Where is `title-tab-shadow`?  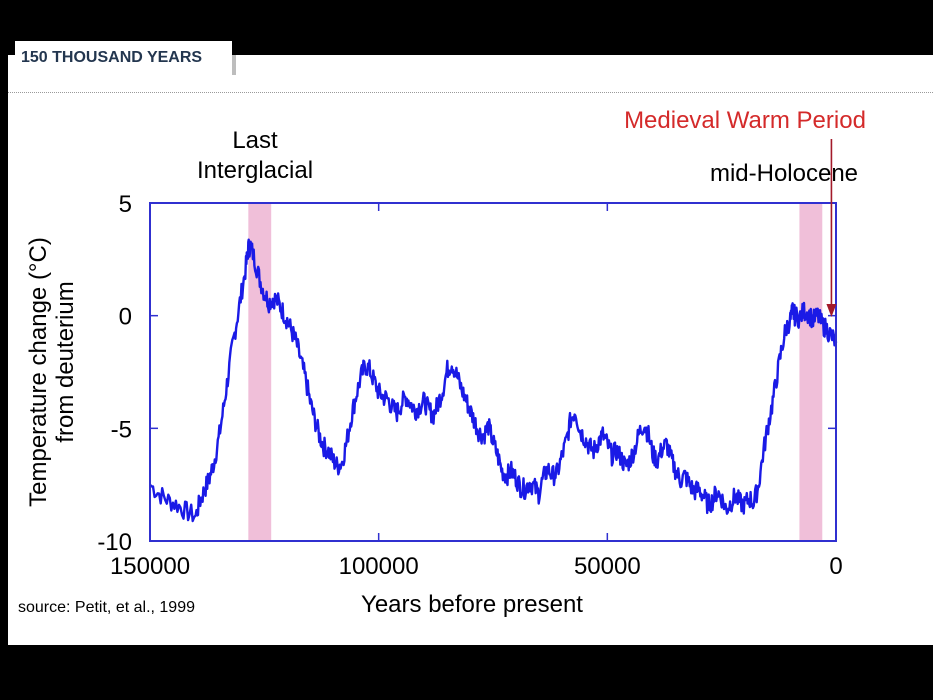
title-tab-shadow is located at coordinates (234, 65).